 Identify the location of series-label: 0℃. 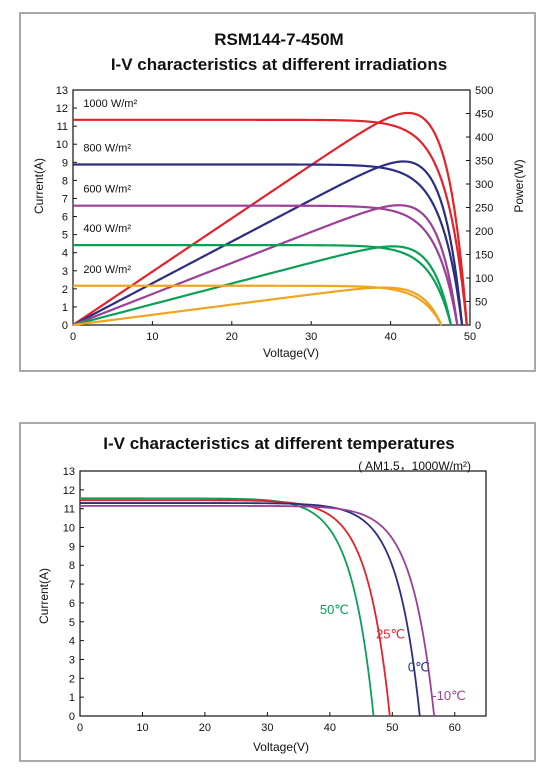
(419, 667).